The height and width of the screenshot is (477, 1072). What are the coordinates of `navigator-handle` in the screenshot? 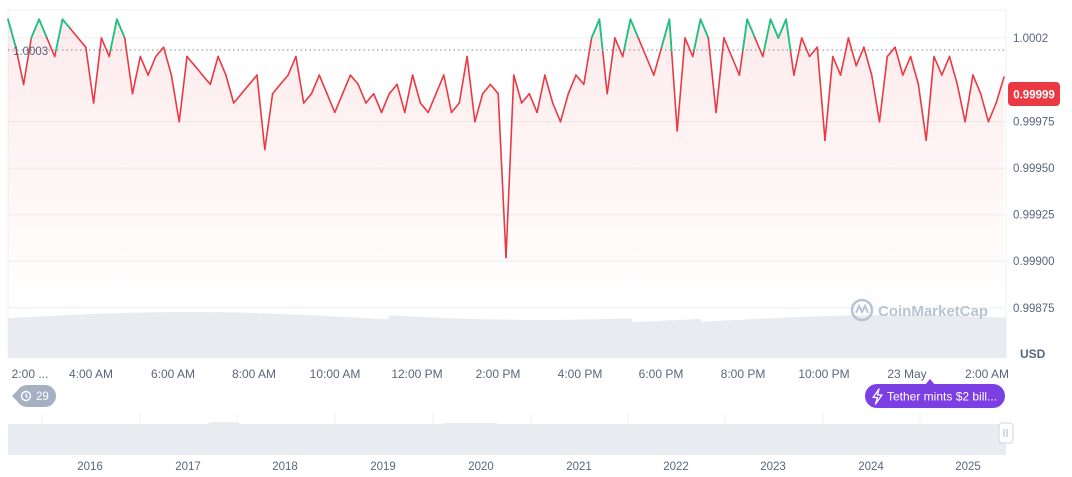 It's located at (1006, 433).